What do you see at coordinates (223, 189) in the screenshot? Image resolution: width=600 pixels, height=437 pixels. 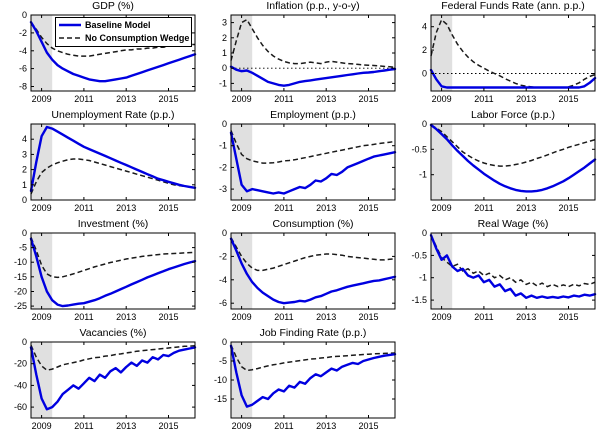 I see `y-tick-label: -3` at bounding box center [223, 189].